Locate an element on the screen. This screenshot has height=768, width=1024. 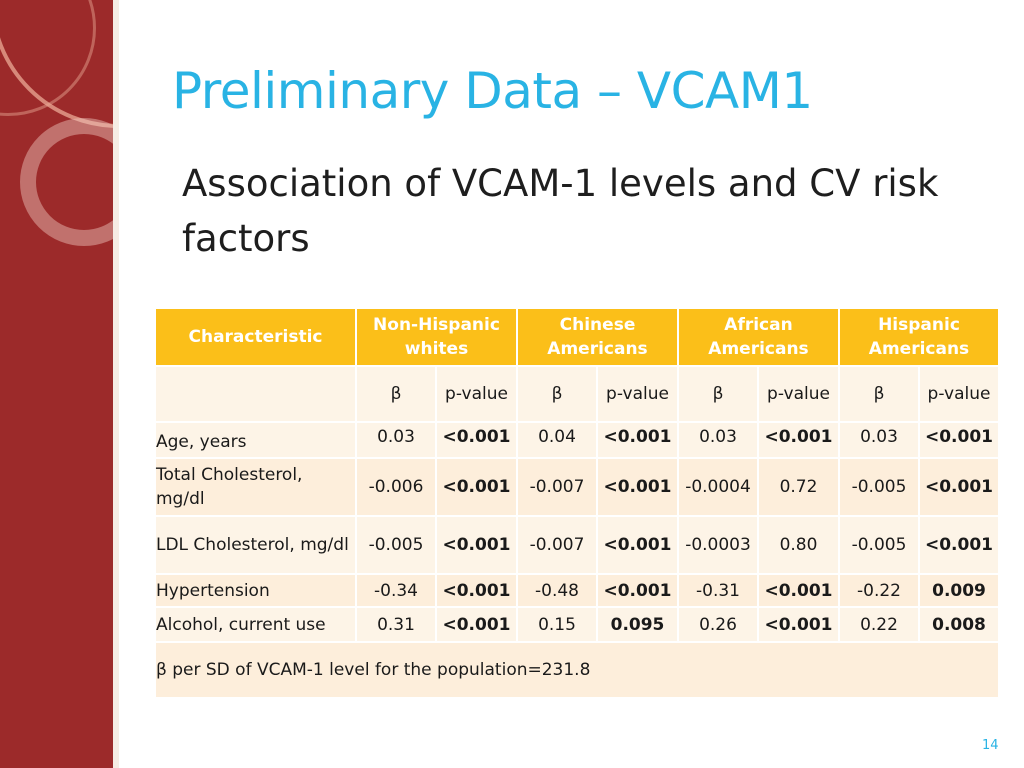
table-cell: 0.80 is located at coordinates (798, 545).